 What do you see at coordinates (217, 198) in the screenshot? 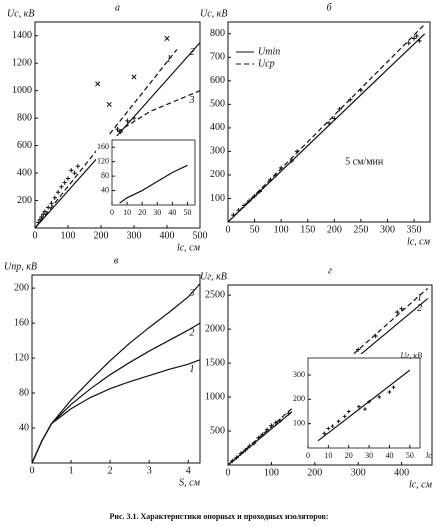
I see `y-tick-label: 100` at bounding box center [217, 198].